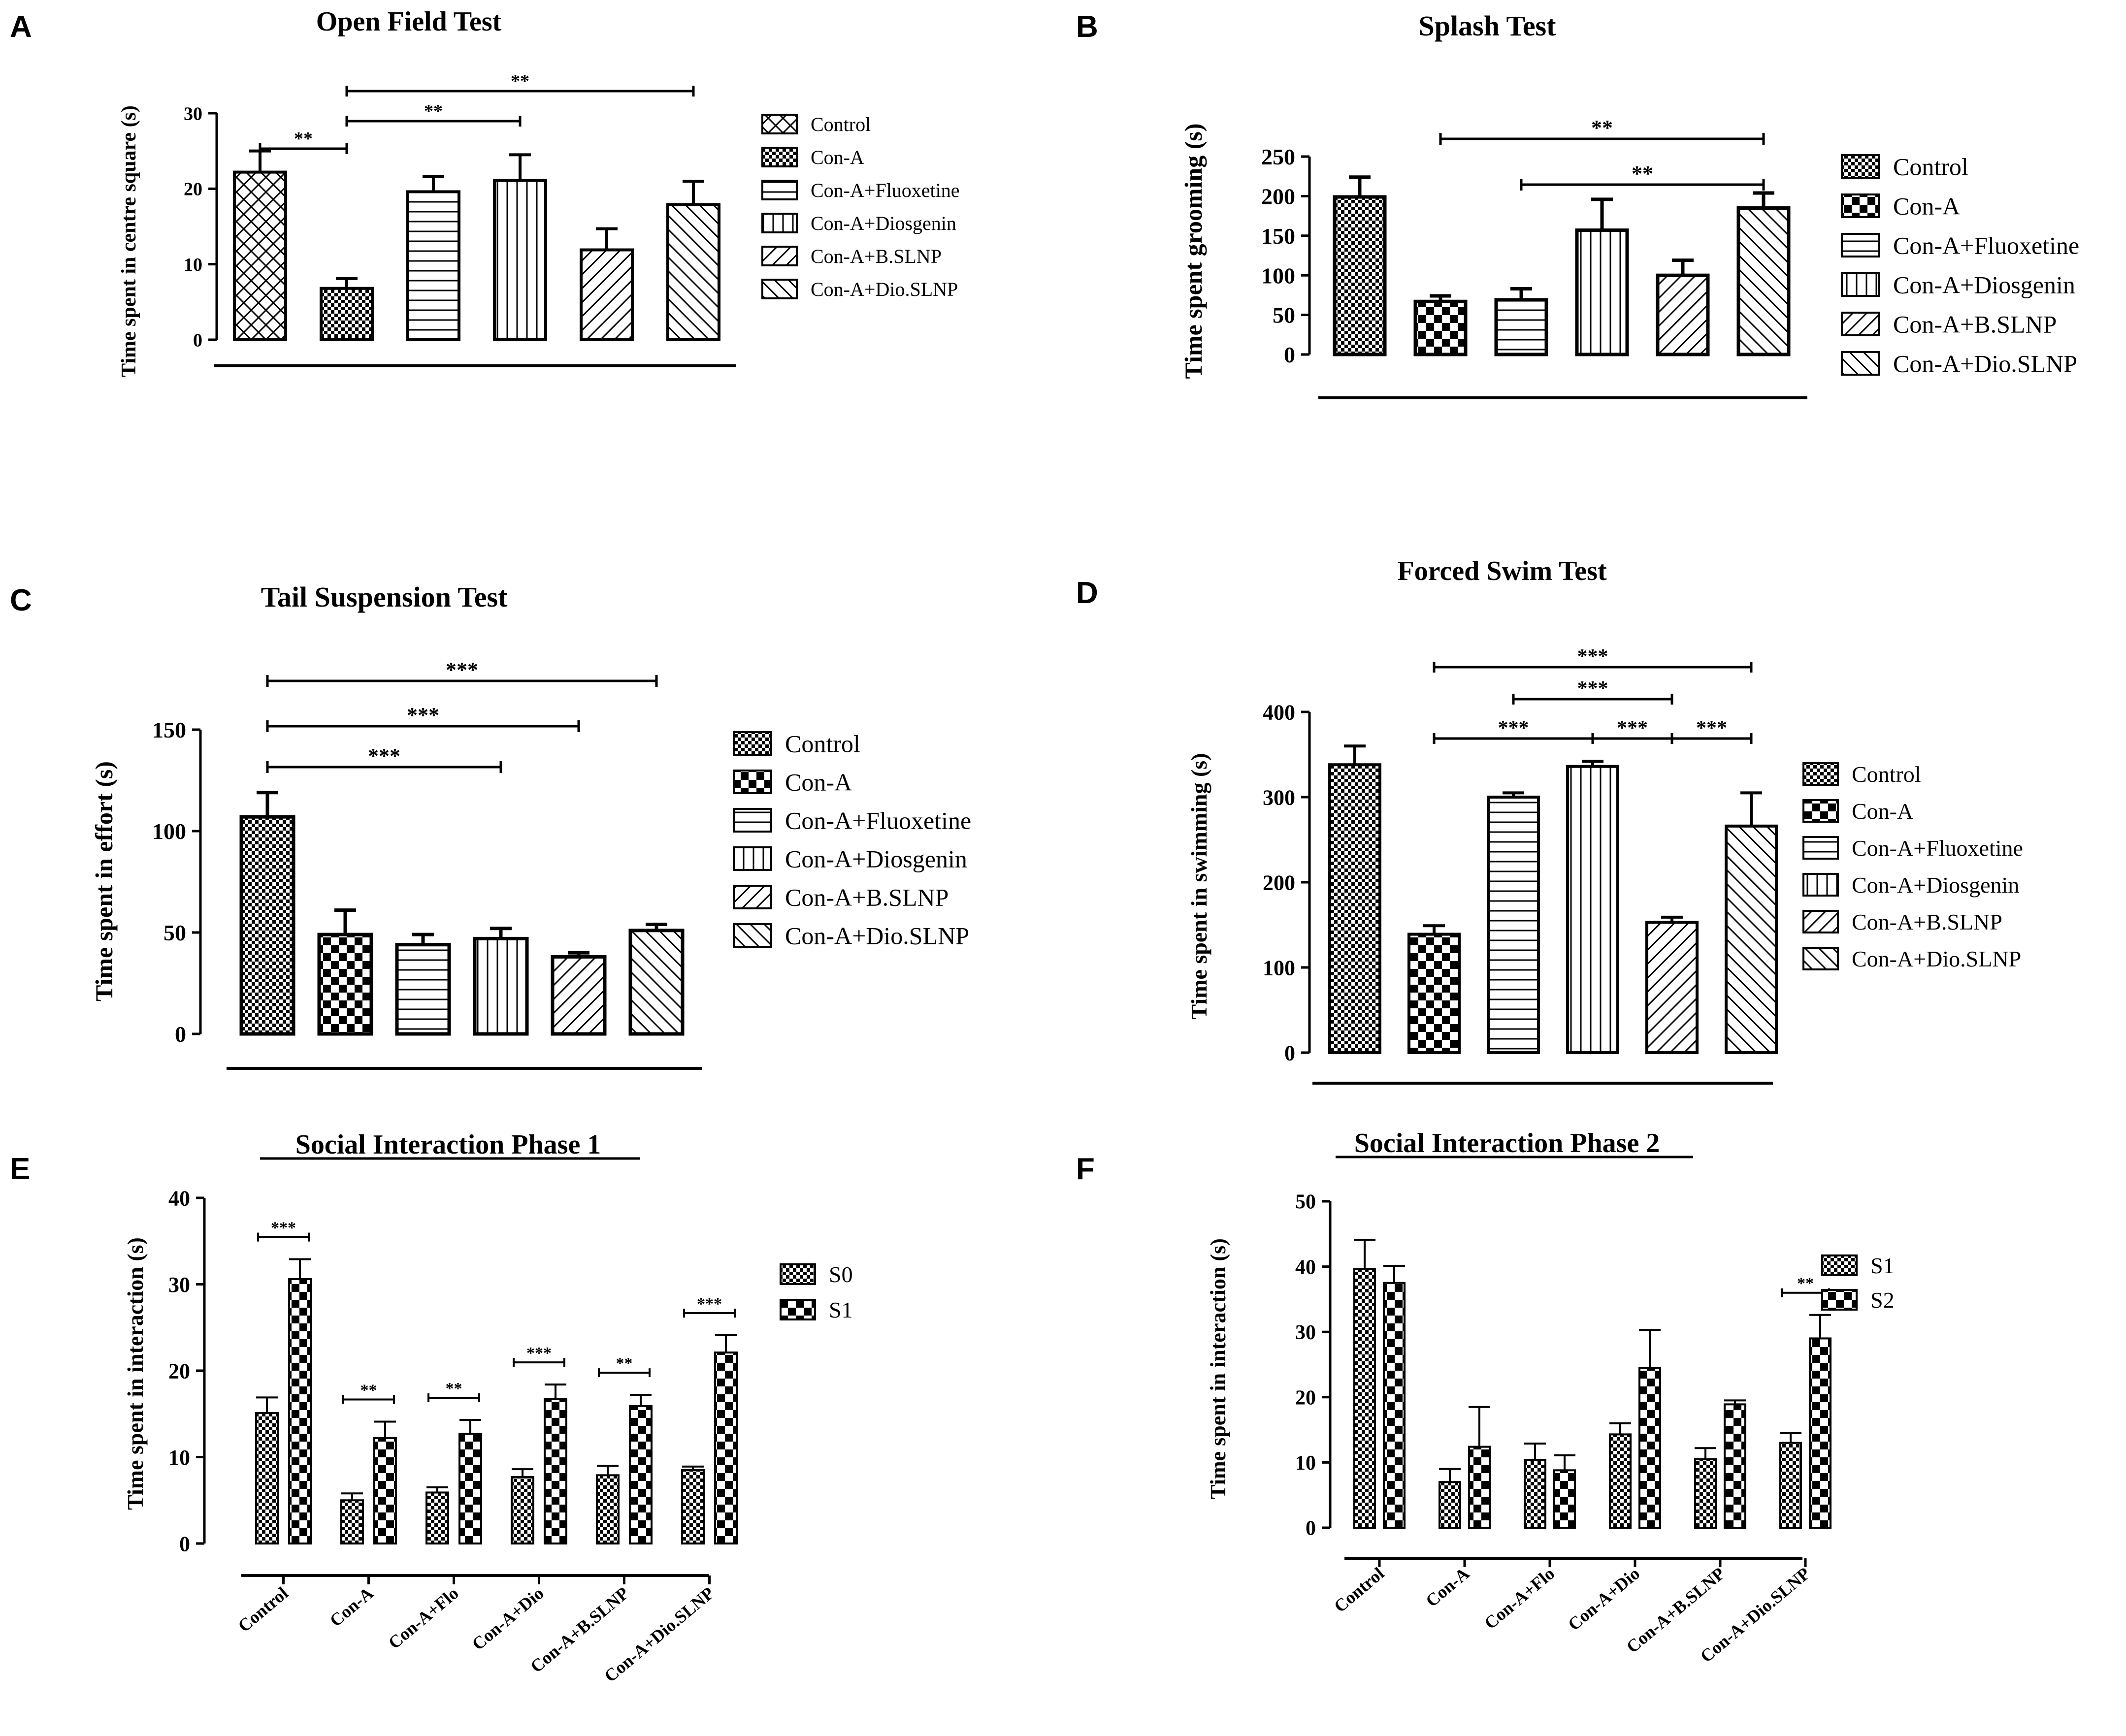 The height and width of the screenshot is (1736, 2126). I want to click on x-tick-label: Con-A+Dio, so click(1603, 1599).